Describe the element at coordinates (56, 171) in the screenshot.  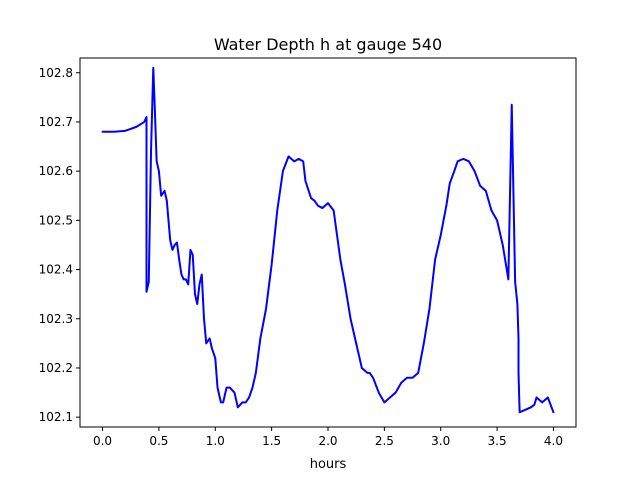
I see `y-tick-label: 102.6` at that location.